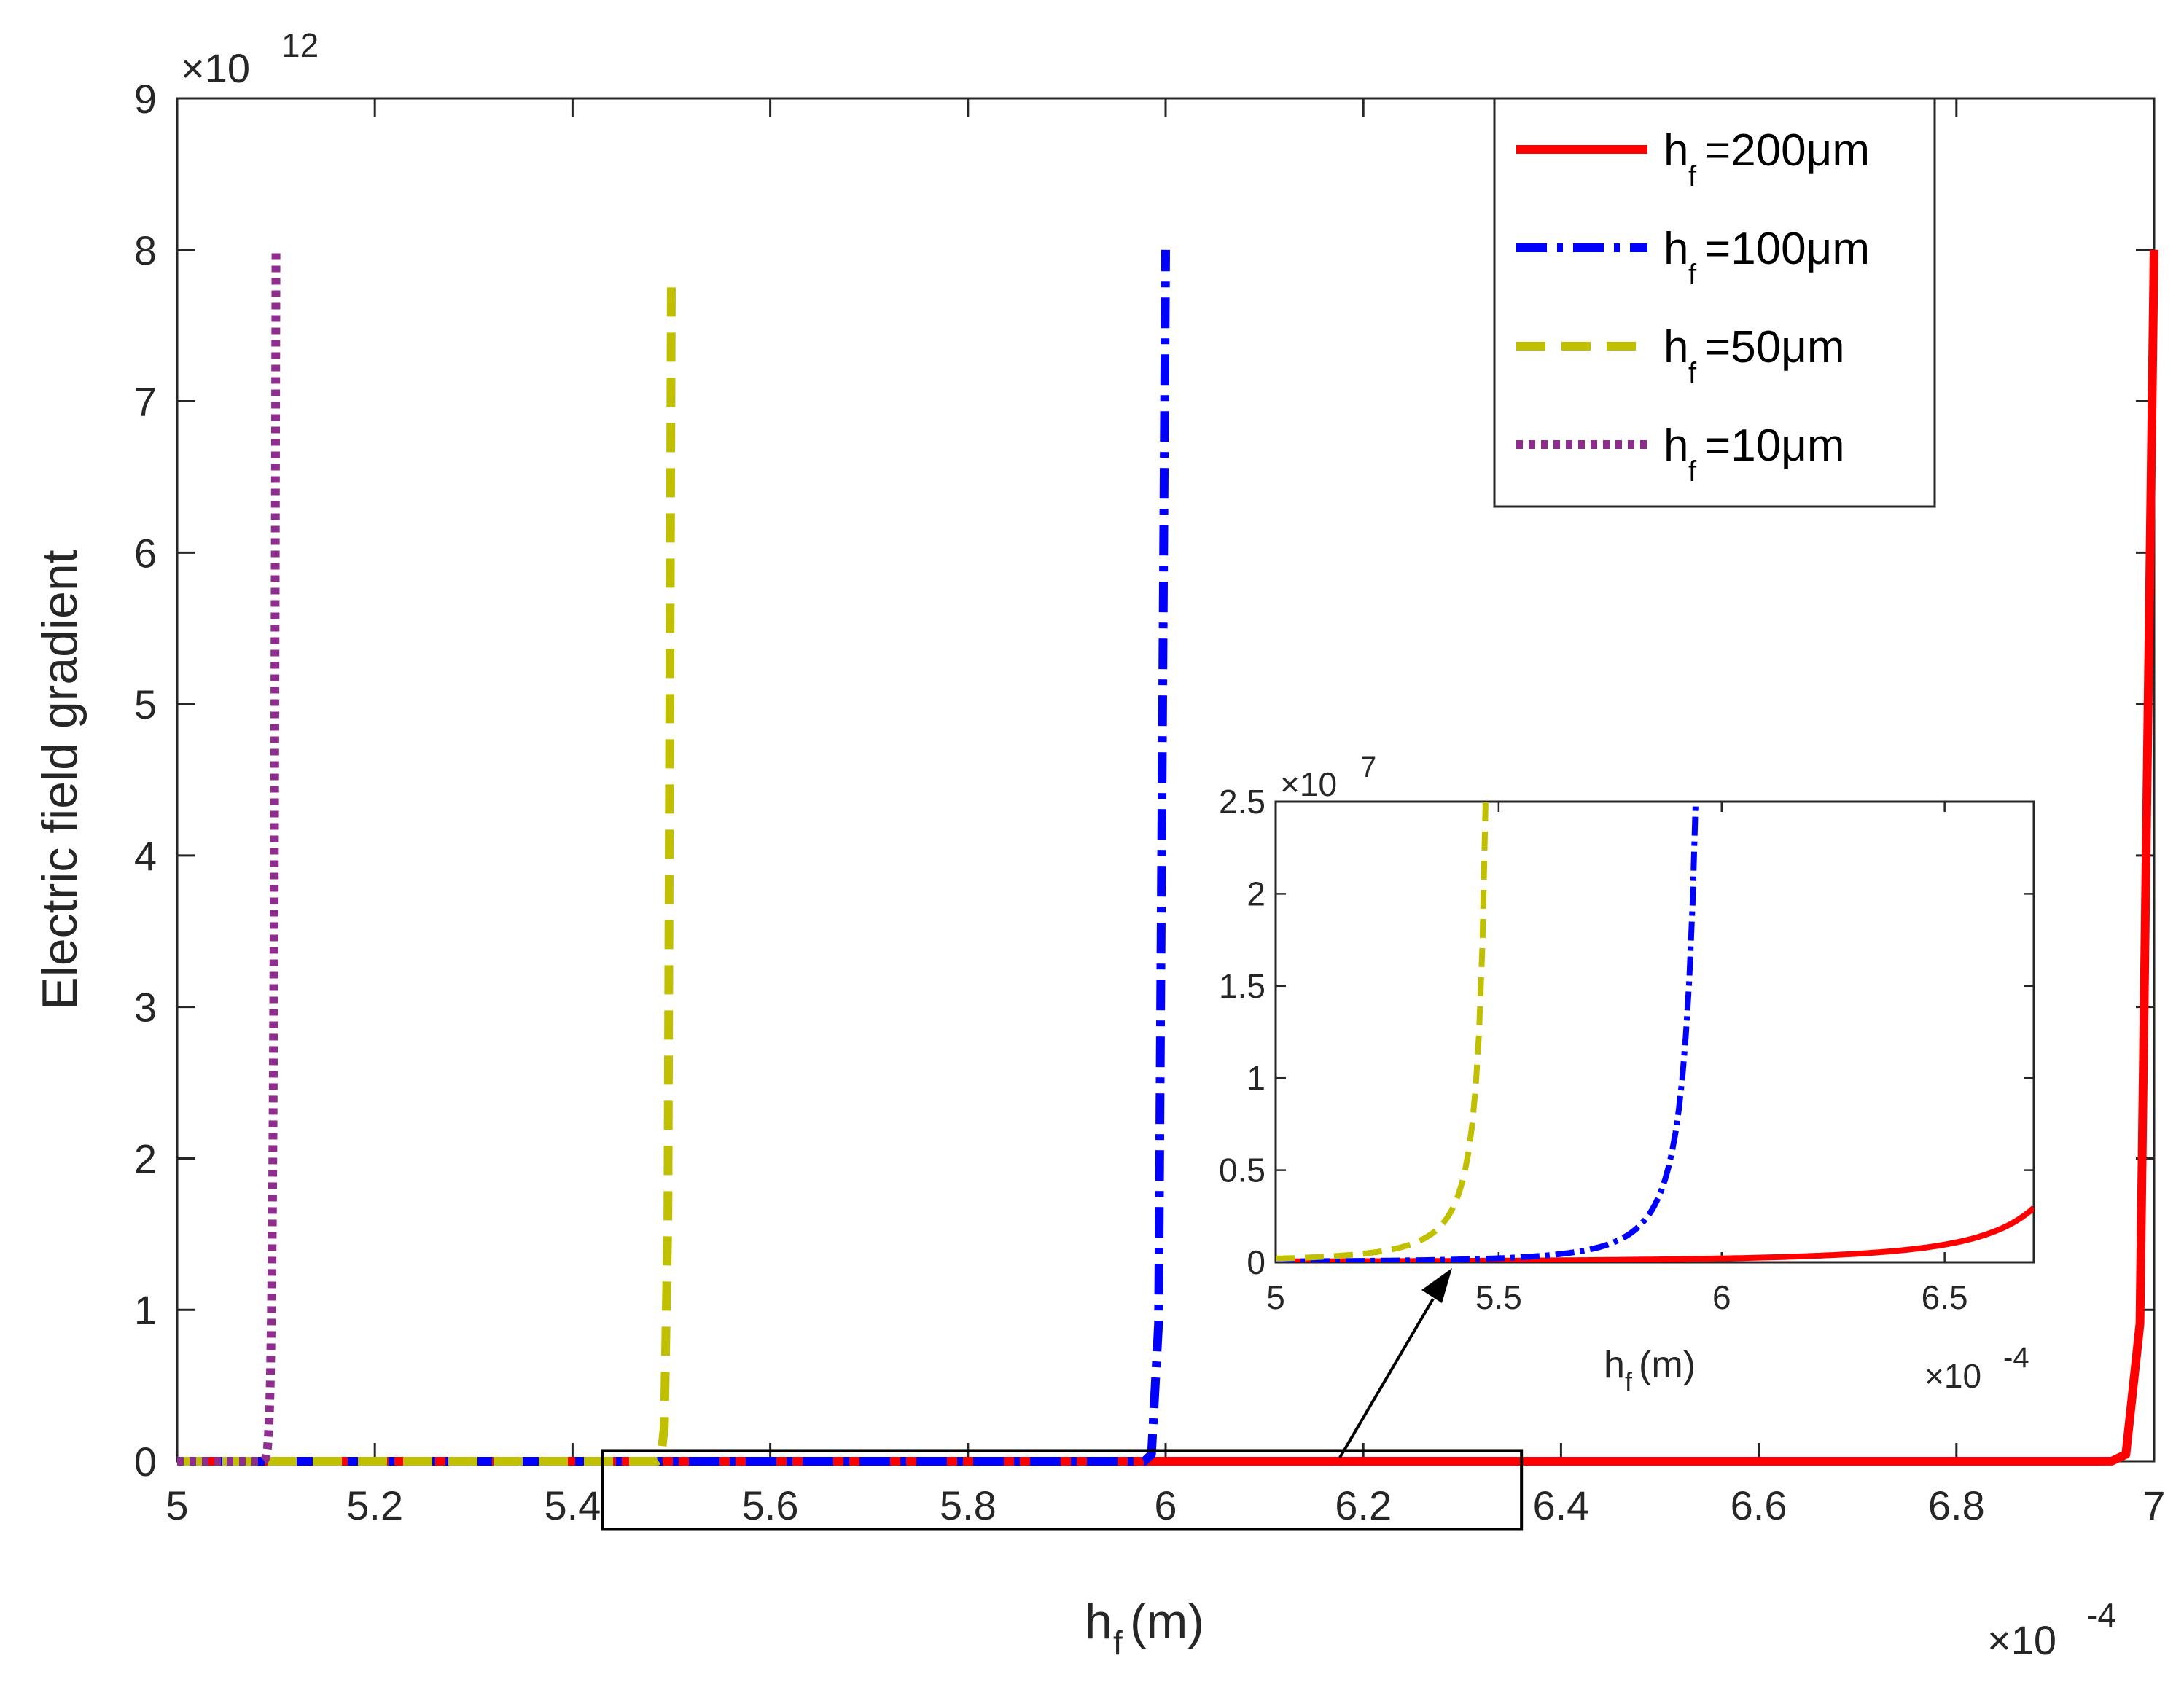 The width and height of the screenshot is (2184, 1693). Describe the element at coordinates (145, 1008) in the screenshot. I see `main-y-tick-label: 3` at that location.